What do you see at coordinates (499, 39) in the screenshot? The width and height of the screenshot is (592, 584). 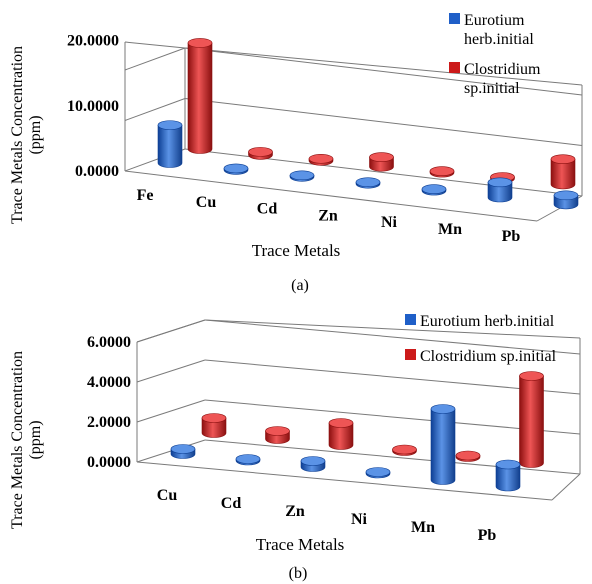 I see `legend-a-blue-line2: herb.initial` at bounding box center [499, 39].